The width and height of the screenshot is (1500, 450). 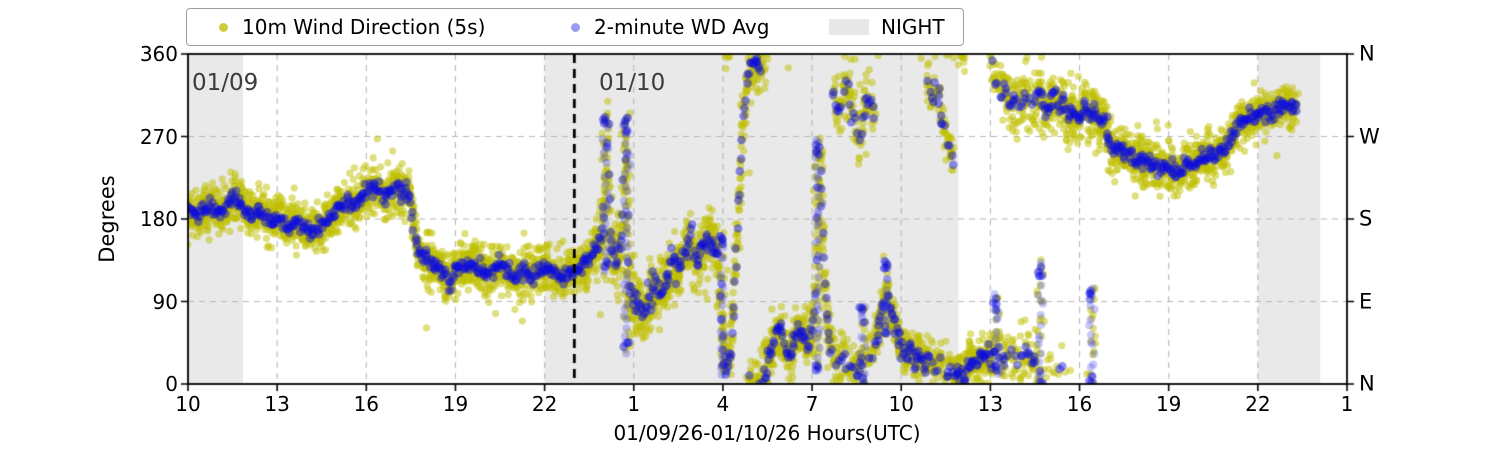 What do you see at coordinates (223, 27) in the screenshot?
I see `wind5s-marker-icon` at bounding box center [223, 27].